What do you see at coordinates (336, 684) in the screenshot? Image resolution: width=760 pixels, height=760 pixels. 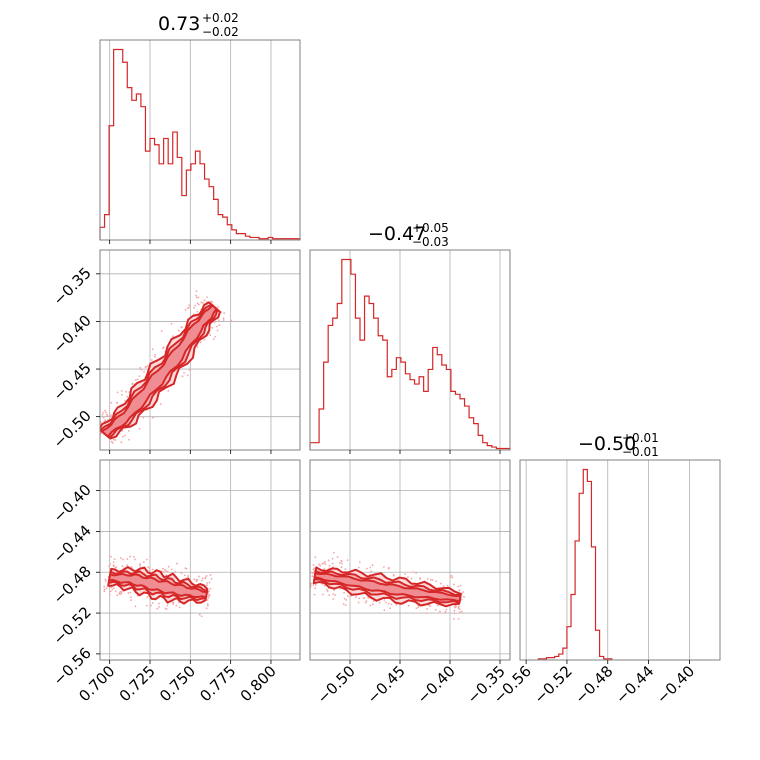 I see `x-ticklabel: −0.50` at bounding box center [336, 684].